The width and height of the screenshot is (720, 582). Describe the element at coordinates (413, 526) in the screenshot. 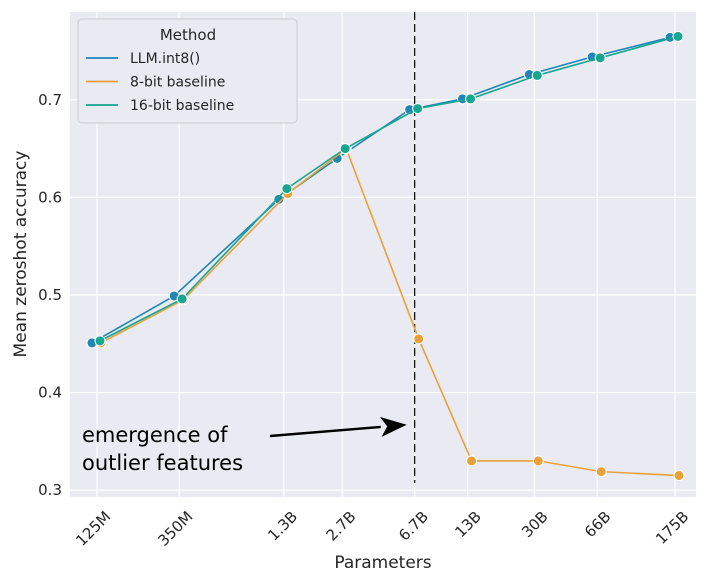

I see `x-tick-label: 6.7B` at that location.